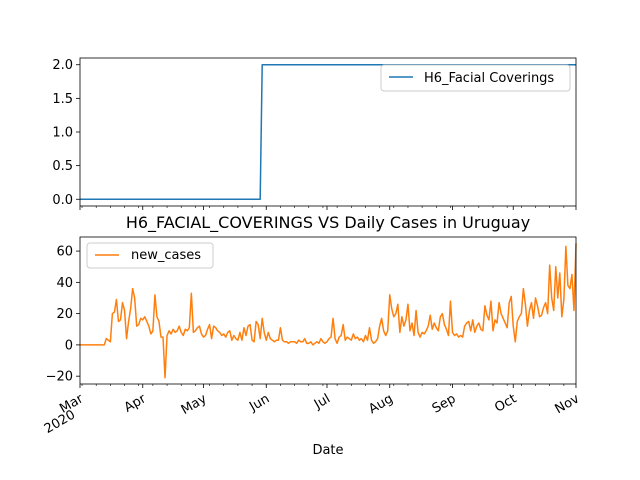 Image resolution: width=640 pixels, height=480 pixels. I want to click on bottom-legend-box, so click(150, 255).